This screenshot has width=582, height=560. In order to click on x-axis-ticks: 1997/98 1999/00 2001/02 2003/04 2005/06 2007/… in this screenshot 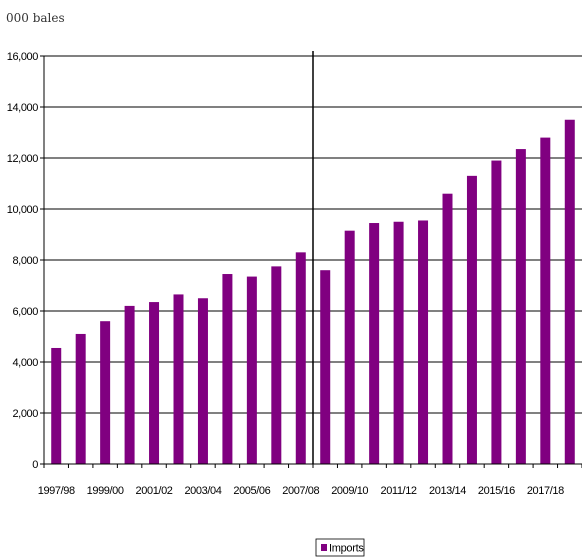, I will do `click(310, 480)`.